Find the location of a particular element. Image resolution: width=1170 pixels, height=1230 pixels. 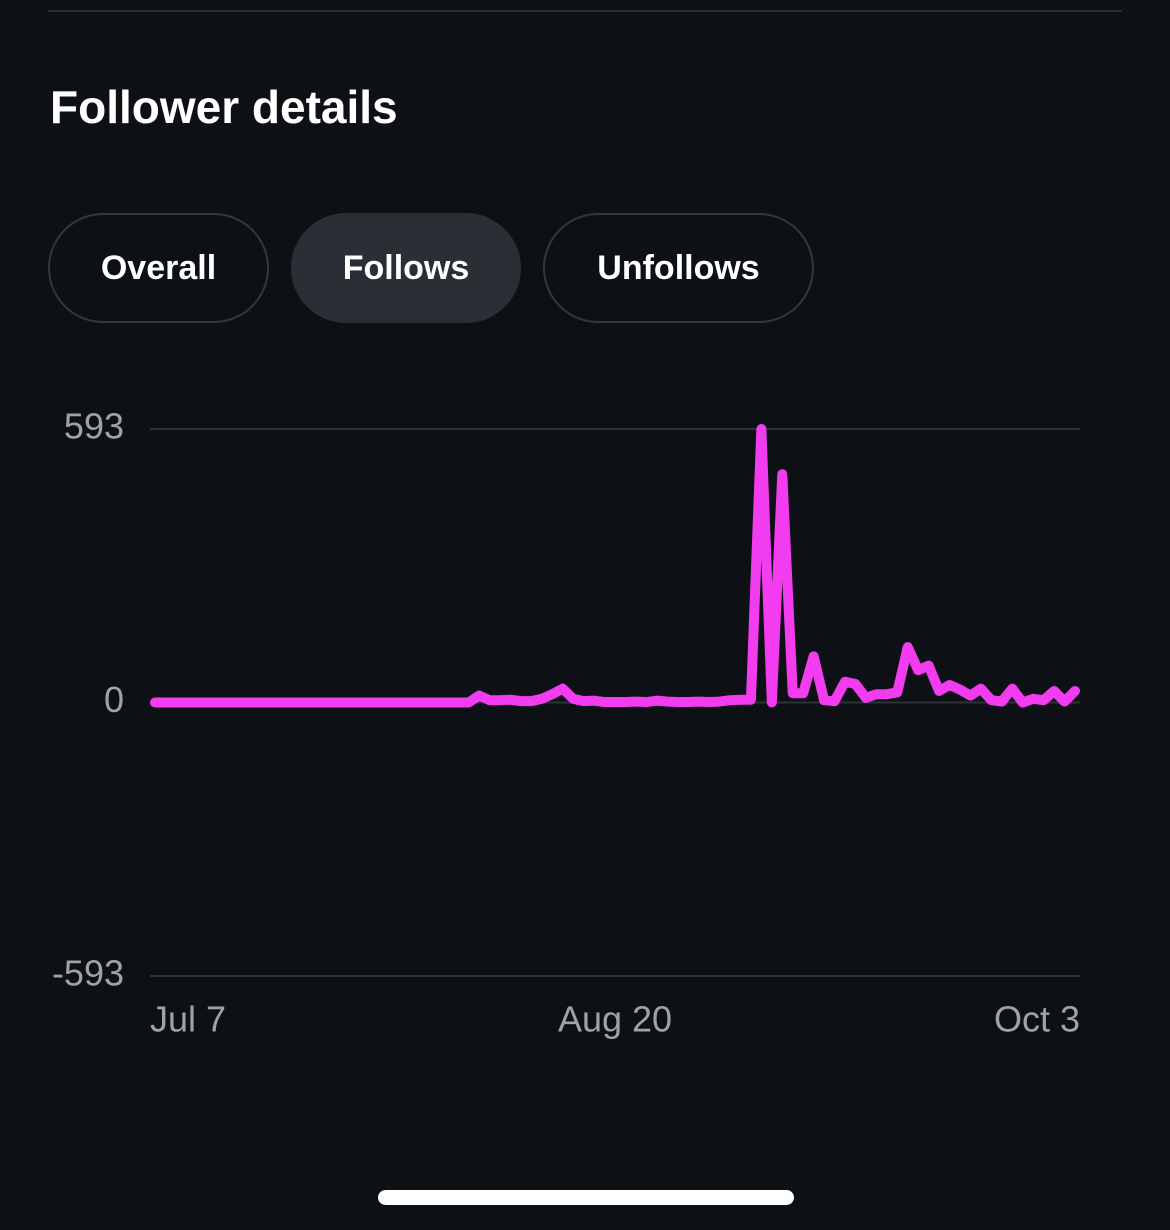

y-tick-label: -593 is located at coordinates (88, 973).